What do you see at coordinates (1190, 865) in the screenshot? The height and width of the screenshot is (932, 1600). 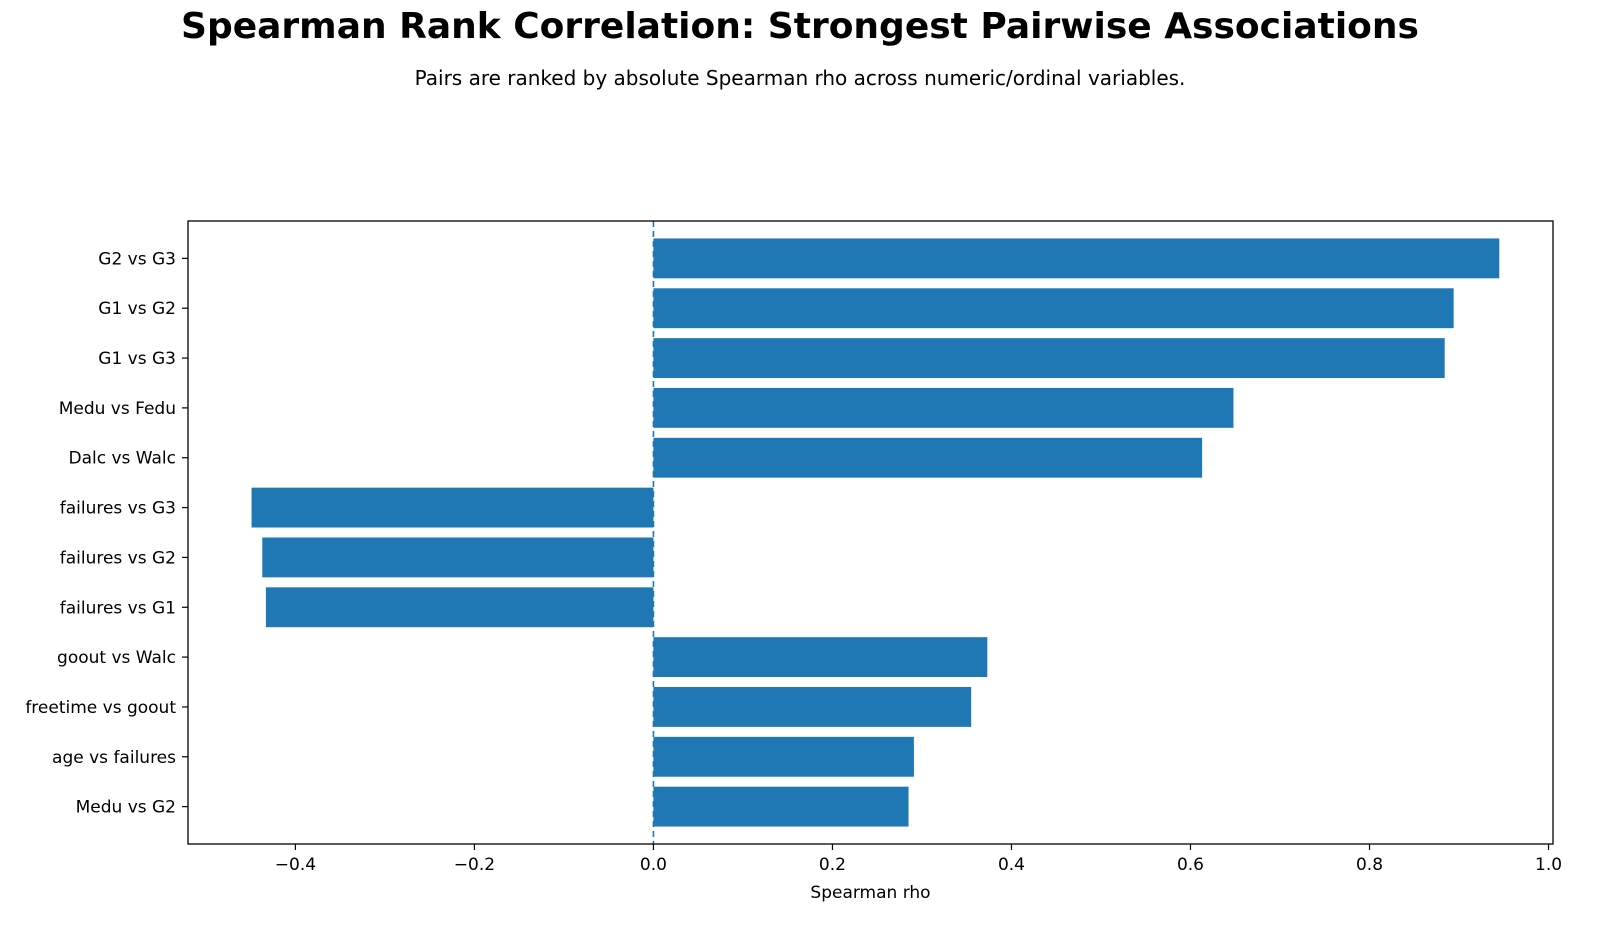 I see `x-tick-label: 0.6` at bounding box center [1190, 865].